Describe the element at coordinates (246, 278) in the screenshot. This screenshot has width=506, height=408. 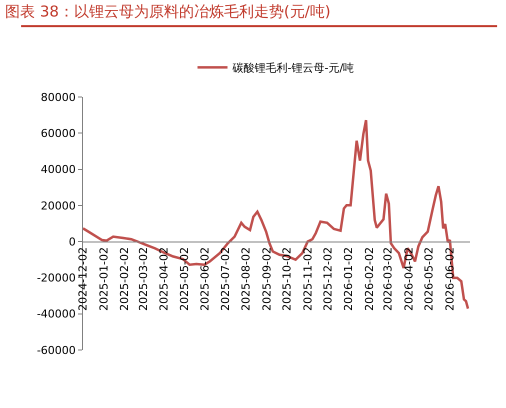
I see `x-tick-label: 2025-08-02` at that location.